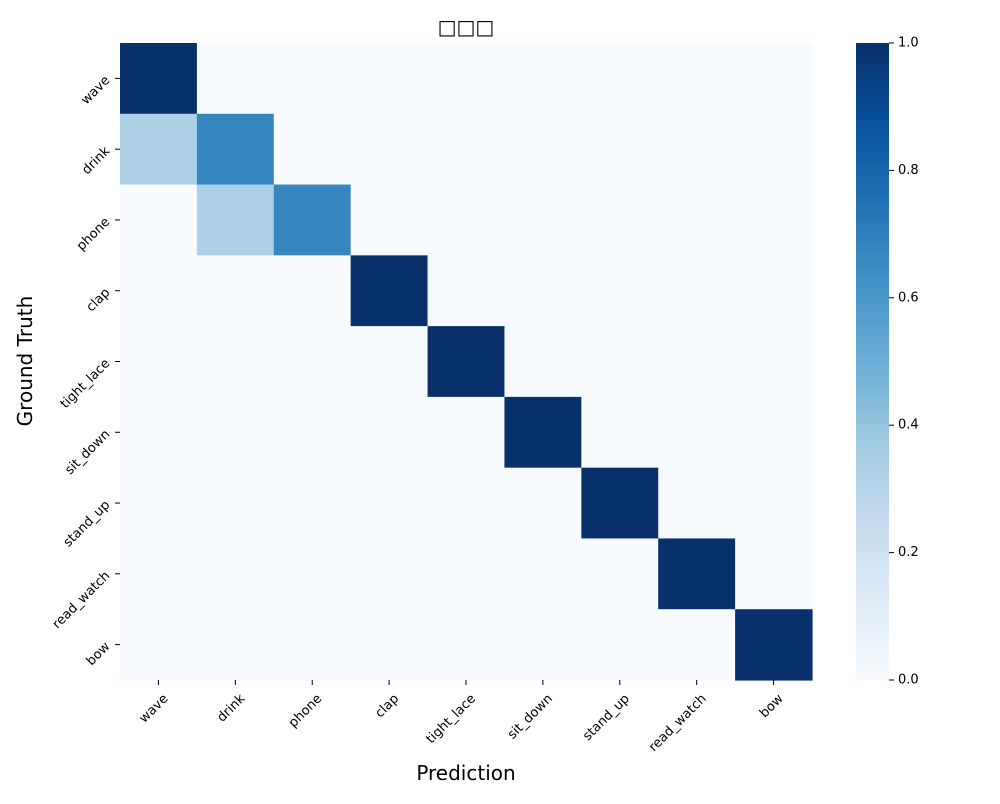 This screenshot has width=1000, height=804. I want to click on chart-title: □□□, so click(466, 27).